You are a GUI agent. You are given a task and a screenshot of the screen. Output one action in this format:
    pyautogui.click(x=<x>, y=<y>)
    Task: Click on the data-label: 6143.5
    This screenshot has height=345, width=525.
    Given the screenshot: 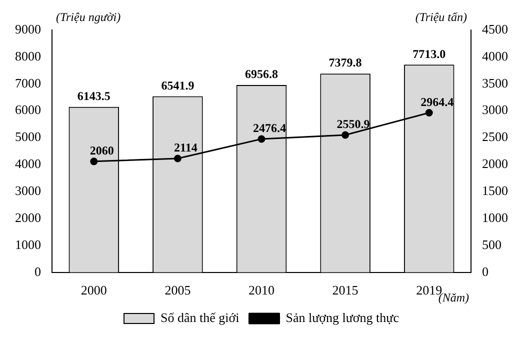 What is the action you would take?
    pyautogui.click(x=93, y=96)
    